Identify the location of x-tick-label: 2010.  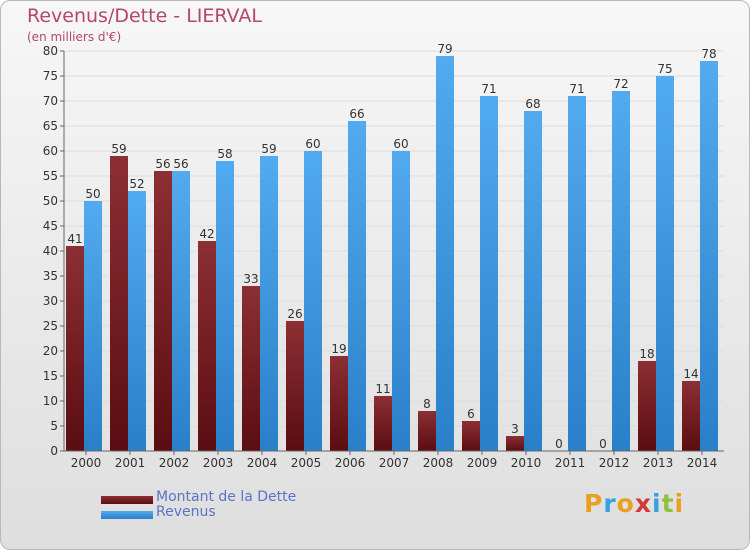
(526, 463).